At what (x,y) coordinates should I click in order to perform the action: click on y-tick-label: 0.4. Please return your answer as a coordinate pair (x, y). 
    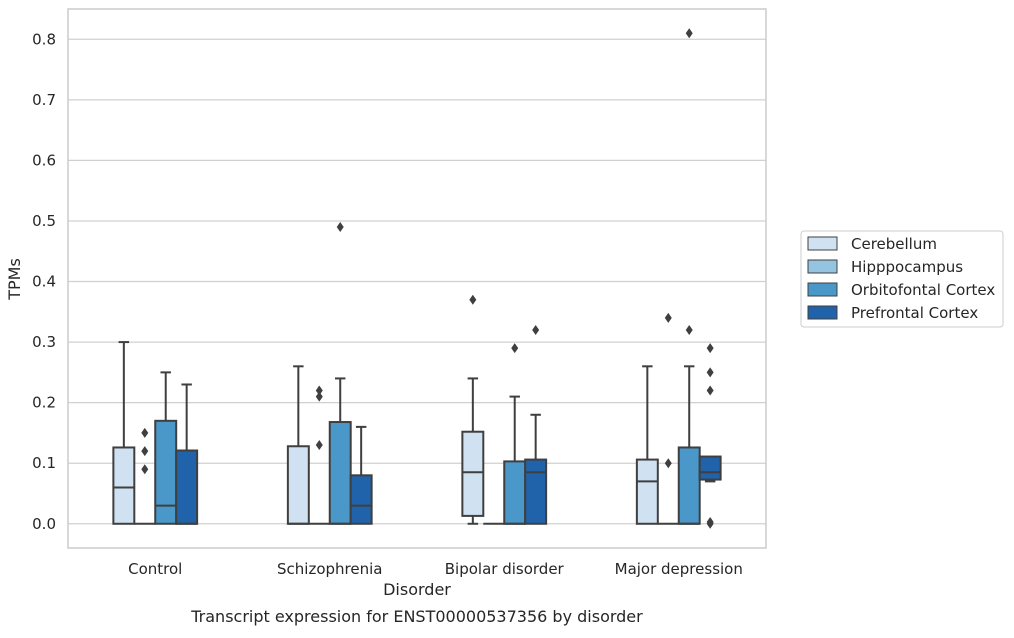
    Looking at the image, I should click on (44, 282).